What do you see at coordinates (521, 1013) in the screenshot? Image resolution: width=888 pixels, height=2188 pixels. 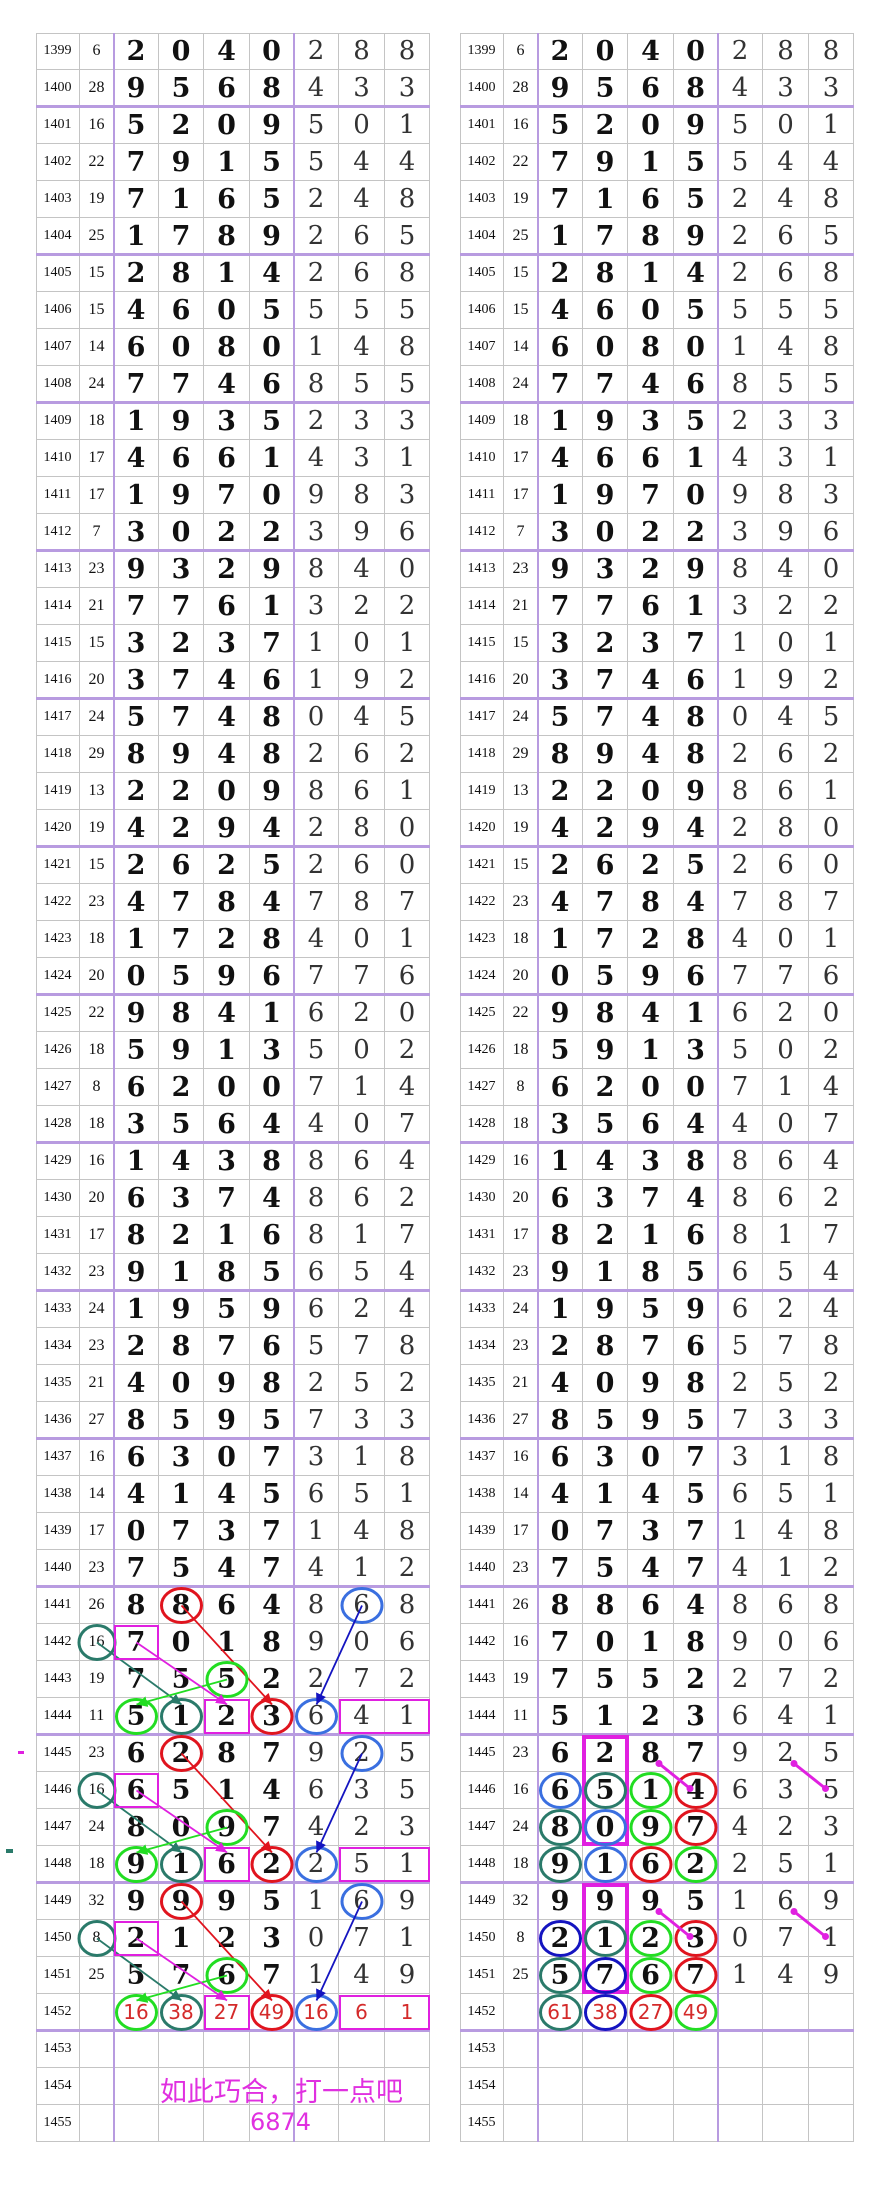 I see `sum-cell: 22` at bounding box center [521, 1013].